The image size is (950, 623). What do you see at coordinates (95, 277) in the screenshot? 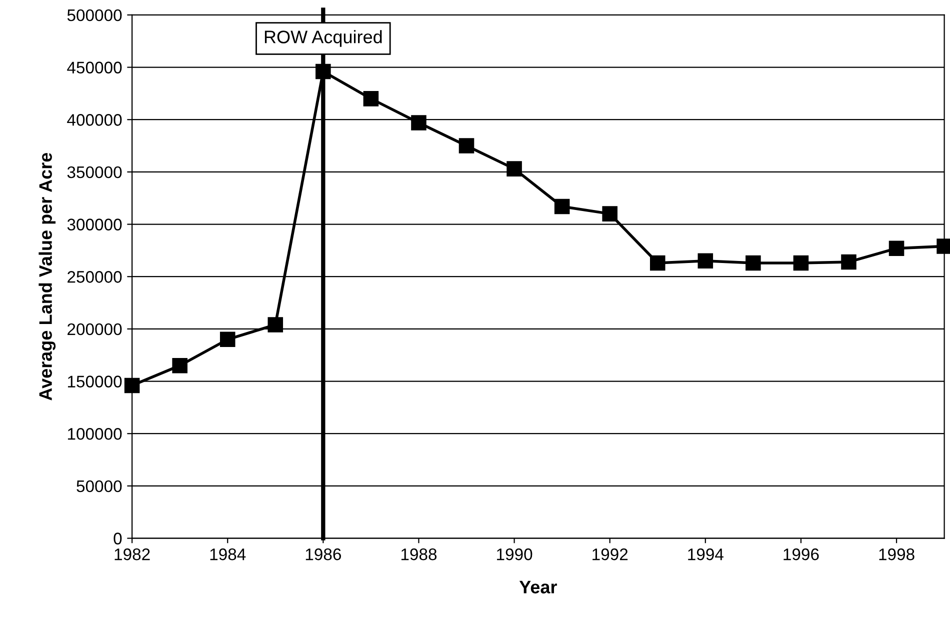
I see `y-tick-label: 250000` at bounding box center [95, 277].